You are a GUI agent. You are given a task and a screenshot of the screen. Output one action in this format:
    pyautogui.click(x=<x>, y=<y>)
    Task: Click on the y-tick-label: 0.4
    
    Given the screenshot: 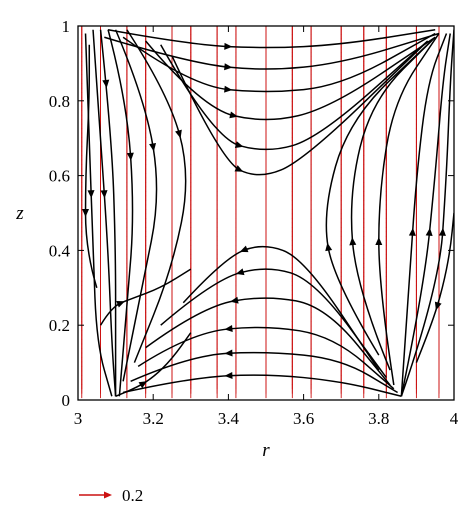 What is the action you would take?
    pyautogui.click(x=60, y=250)
    